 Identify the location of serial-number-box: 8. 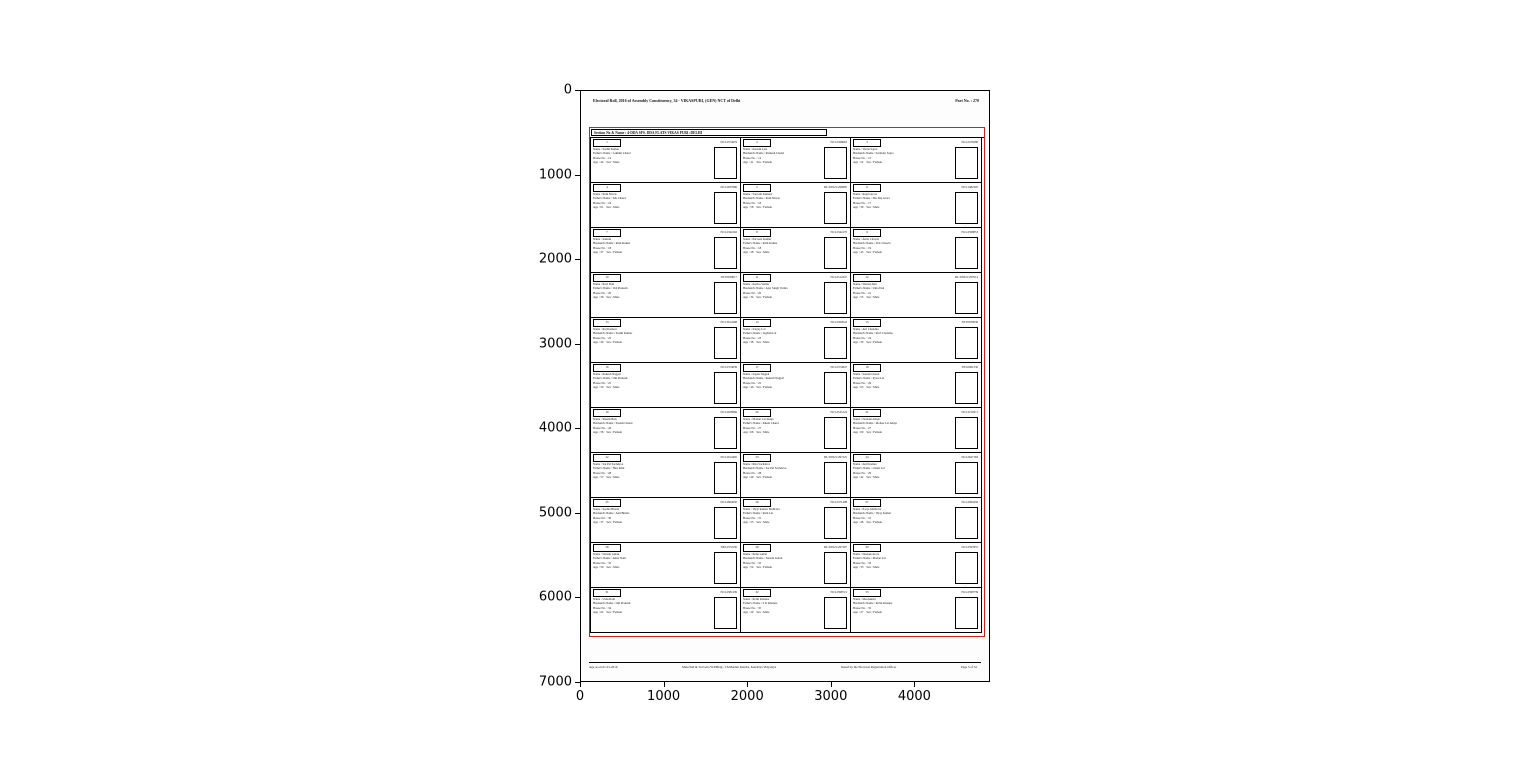
(757, 233).